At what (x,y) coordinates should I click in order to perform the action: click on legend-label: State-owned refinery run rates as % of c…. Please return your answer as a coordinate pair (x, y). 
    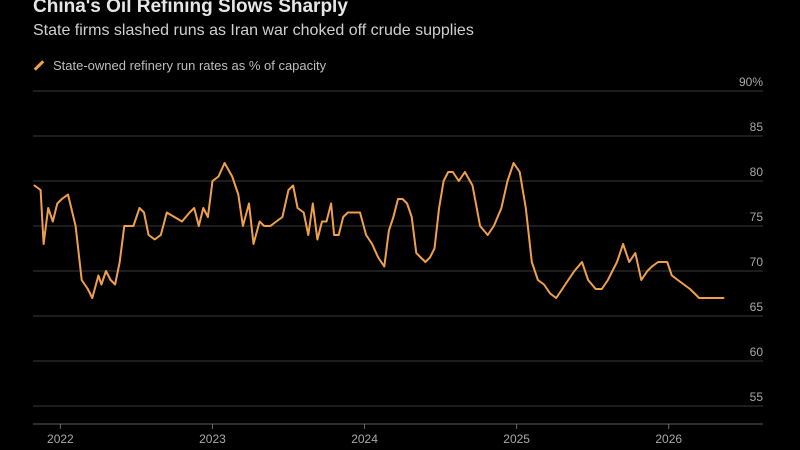
    Looking at the image, I should click on (190, 65).